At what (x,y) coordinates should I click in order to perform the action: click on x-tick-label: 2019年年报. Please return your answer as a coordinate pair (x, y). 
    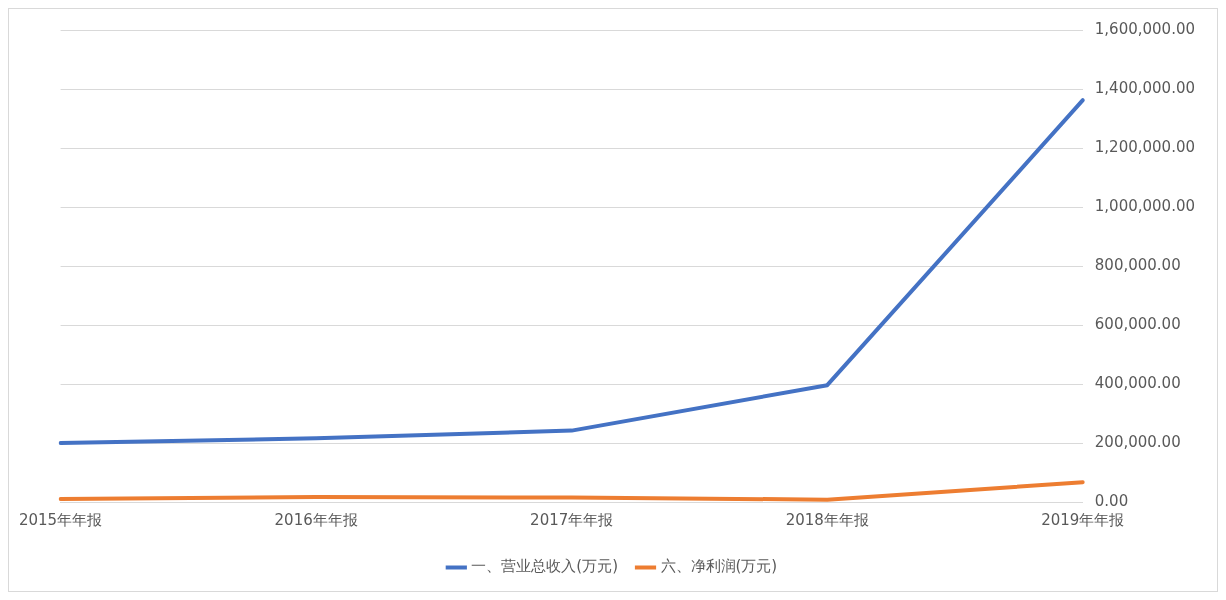
    Looking at the image, I should click on (1083, 519).